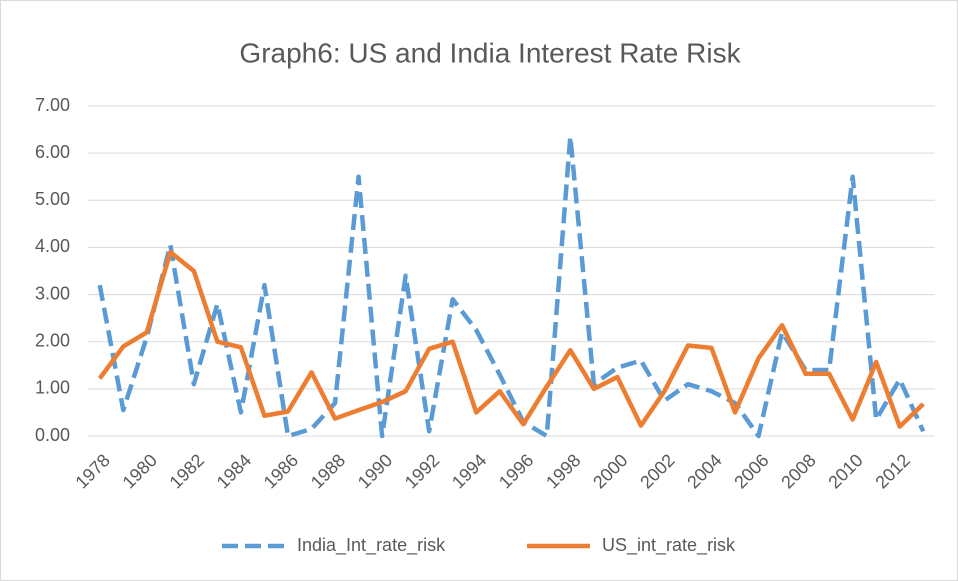 This screenshot has height=581, width=958. Describe the element at coordinates (52, 199) in the screenshot. I see `y-tick-label: 5.00` at that location.